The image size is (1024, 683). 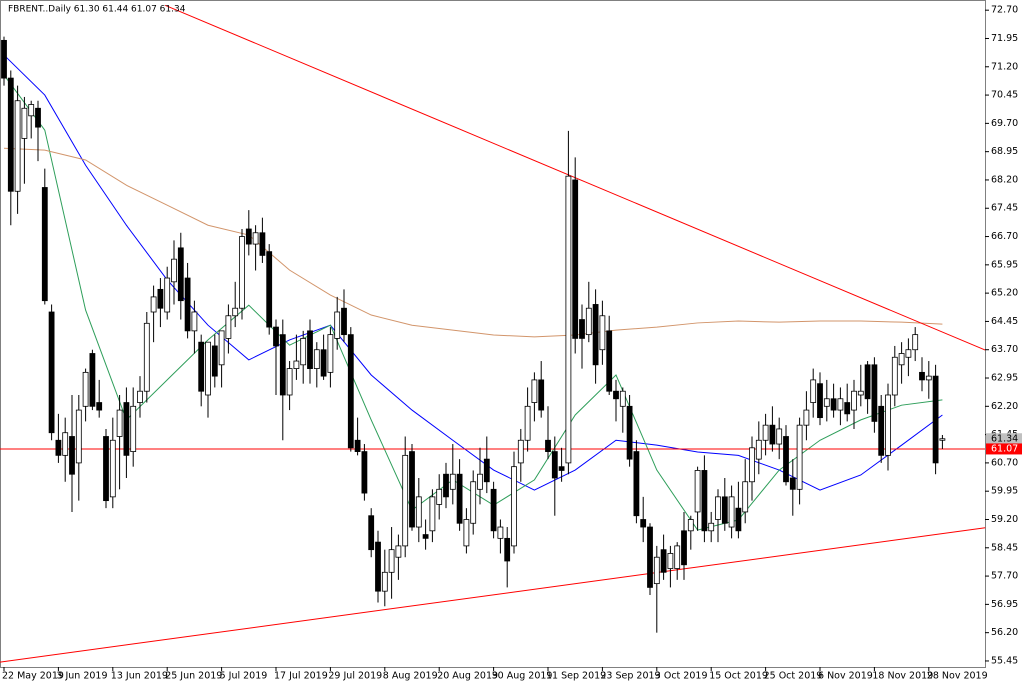 I want to click on x-tick-label: 15 Oct 2019, so click(x=738, y=676).